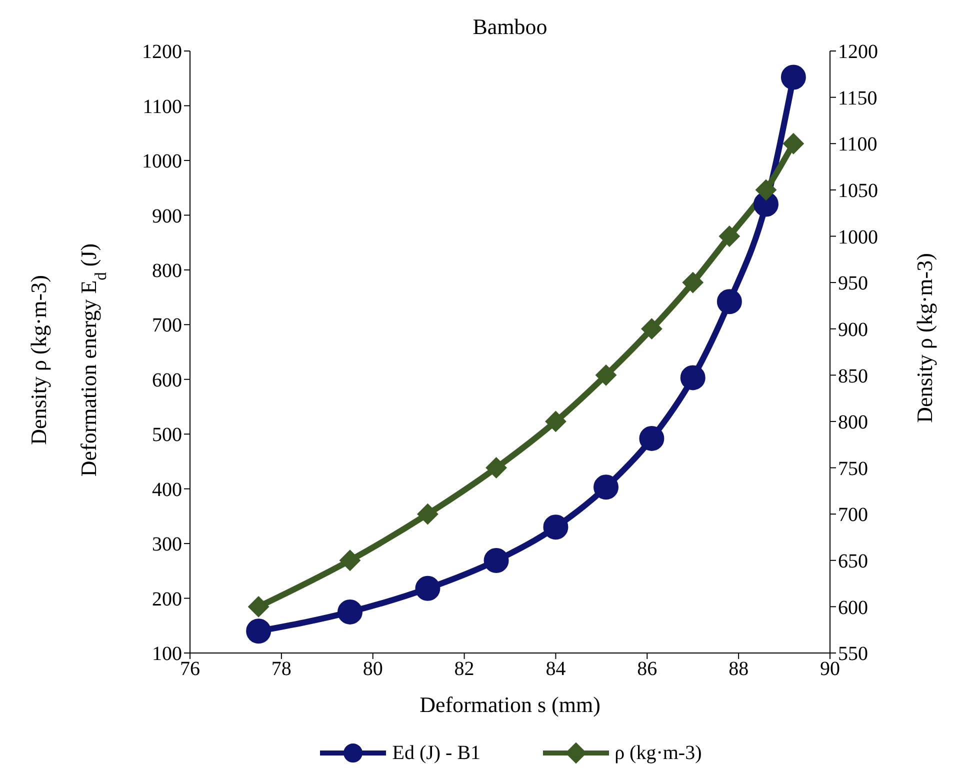 The height and width of the screenshot is (779, 964). What do you see at coordinates (510, 704) in the screenshot?
I see `x-axis-title: Deformation s (mm)` at bounding box center [510, 704].